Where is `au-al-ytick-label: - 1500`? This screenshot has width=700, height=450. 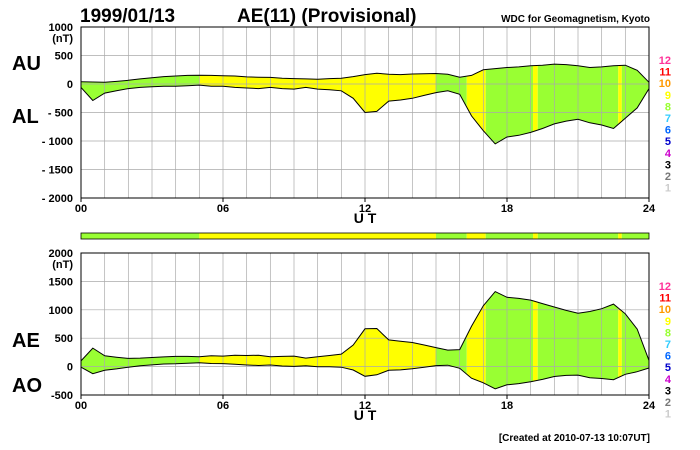 au-al-ytick-label: - 1500 is located at coordinates (57, 171).